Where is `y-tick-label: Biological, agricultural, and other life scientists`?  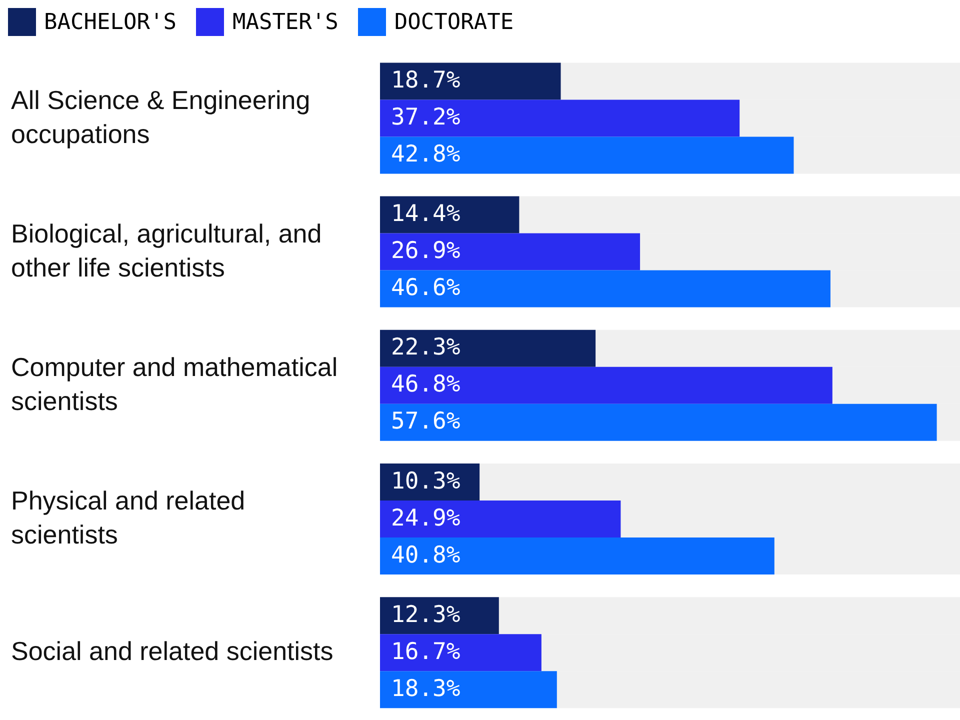 y-tick-label: Biological, agricultural, and other life scientists is located at coordinates (166, 250).